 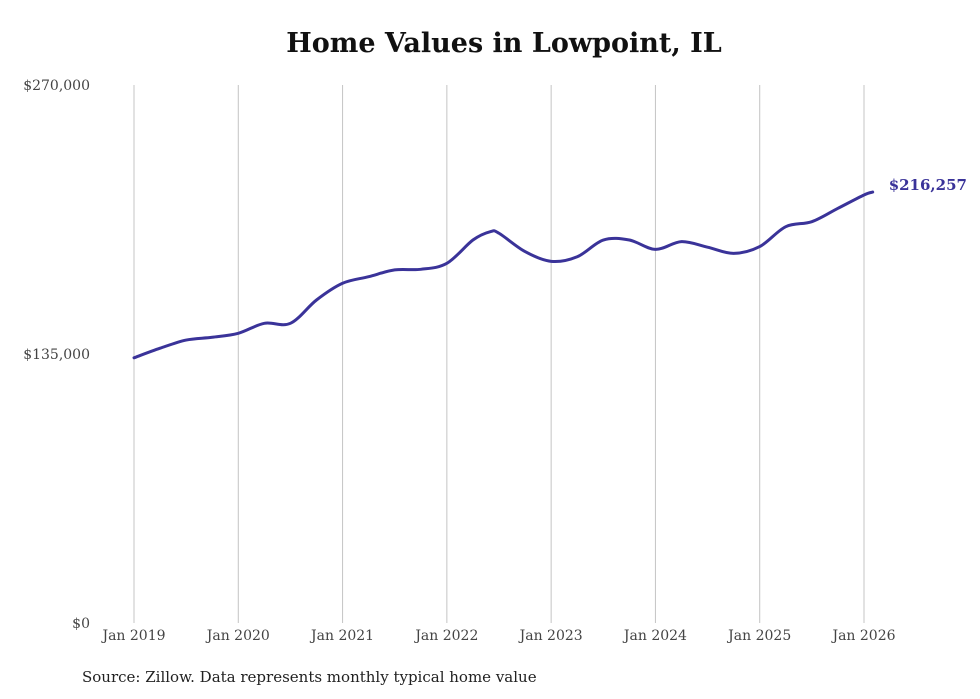 I want to click on x-tick-label: Jan 2021, so click(x=341, y=636).